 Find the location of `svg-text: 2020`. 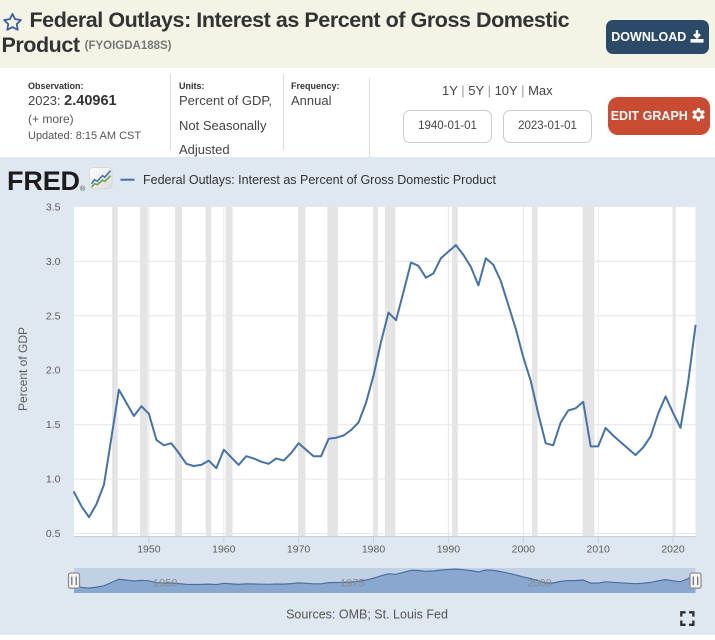

svg-text: 2020 is located at coordinates (673, 550).